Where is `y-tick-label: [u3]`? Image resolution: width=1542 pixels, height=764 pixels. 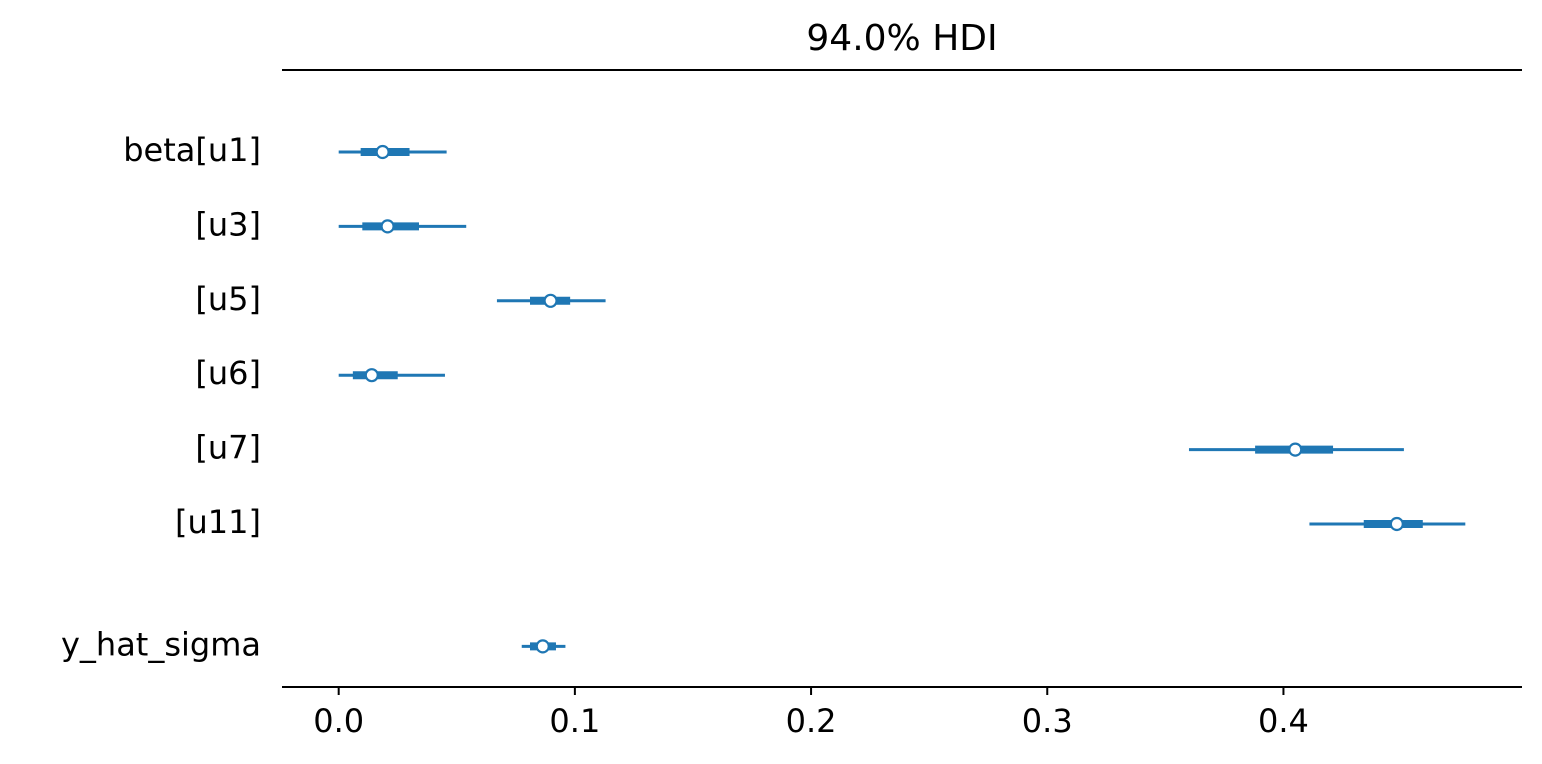
y-tick-label: [u3] is located at coordinates (228, 224).